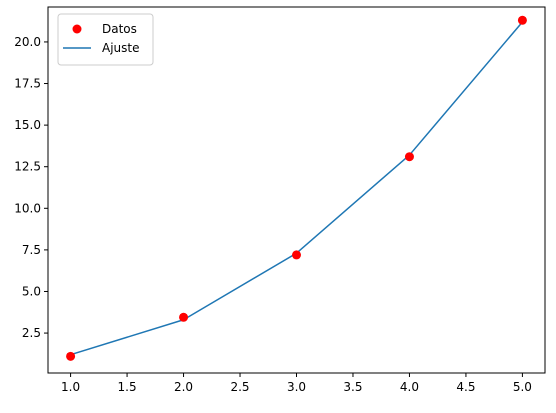  What do you see at coordinates (352, 387) in the screenshot?
I see `x-tick-label: 3.5` at bounding box center [352, 387].